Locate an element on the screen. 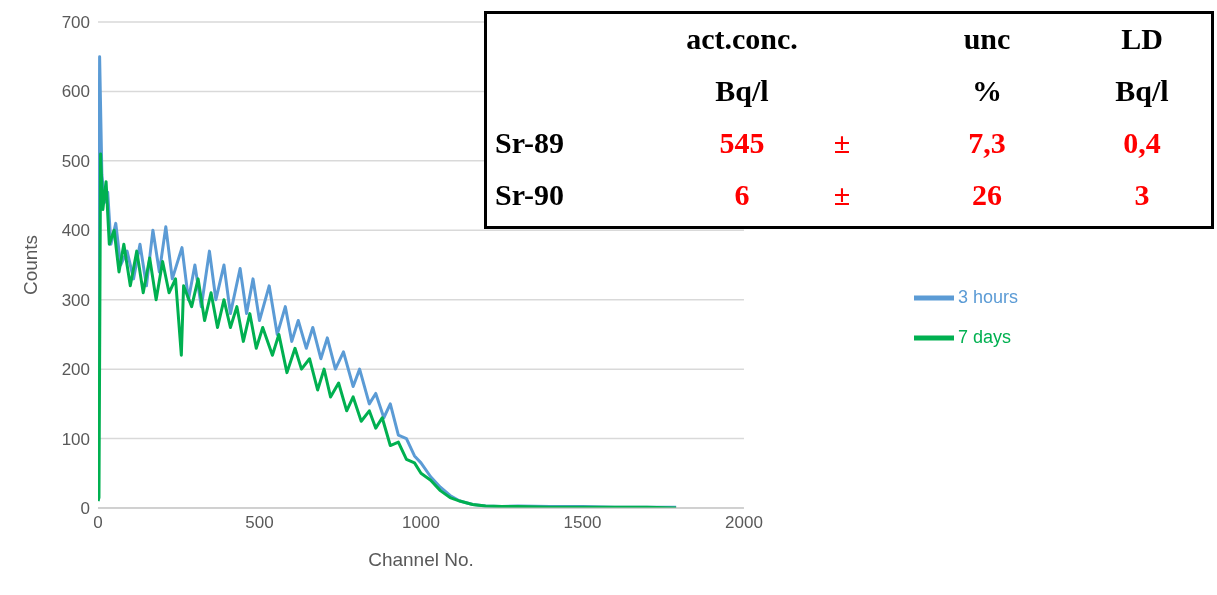  x-axis-title: Channel No. is located at coordinates (421, 559).